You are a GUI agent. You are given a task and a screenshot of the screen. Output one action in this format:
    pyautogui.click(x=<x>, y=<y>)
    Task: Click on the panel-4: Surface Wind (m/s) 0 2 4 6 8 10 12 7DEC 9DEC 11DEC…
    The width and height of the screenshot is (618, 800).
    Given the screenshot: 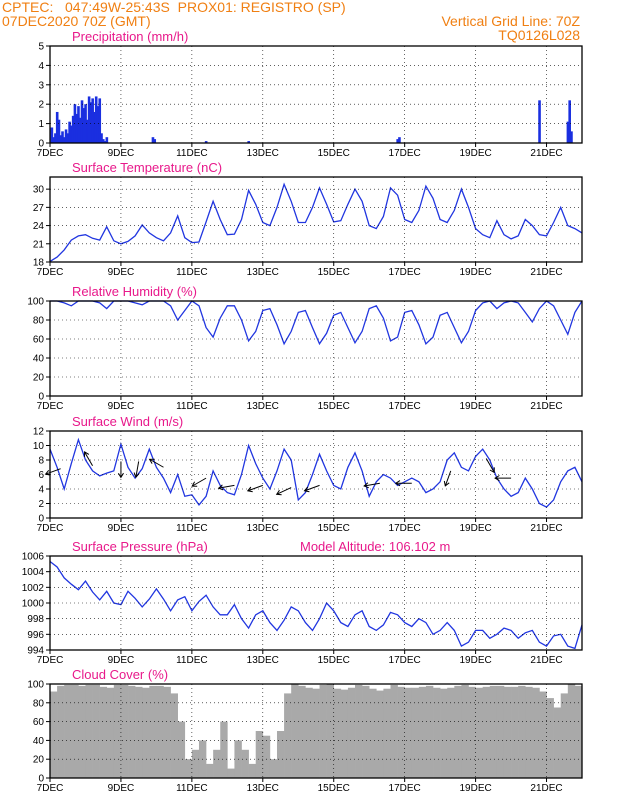 What is the action you would take?
    pyautogui.click(x=308, y=474)
    